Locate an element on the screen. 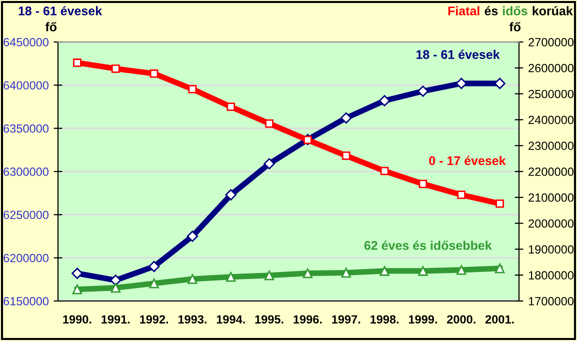 The height and width of the screenshot is (341, 577). x-tick-label: 1990. is located at coordinates (77, 319).